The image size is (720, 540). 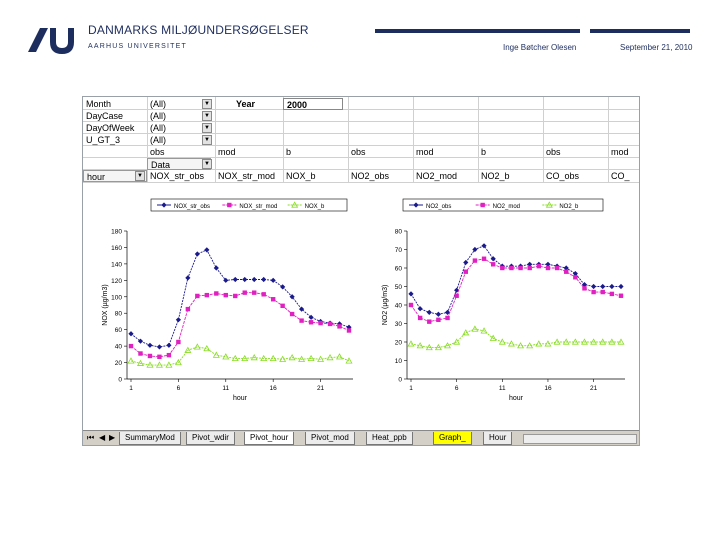 What do you see at coordinates (105, 304) in the screenshot?
I see `y-axis-label: NOX (µg/m3)` at bounding box center [105, 304].